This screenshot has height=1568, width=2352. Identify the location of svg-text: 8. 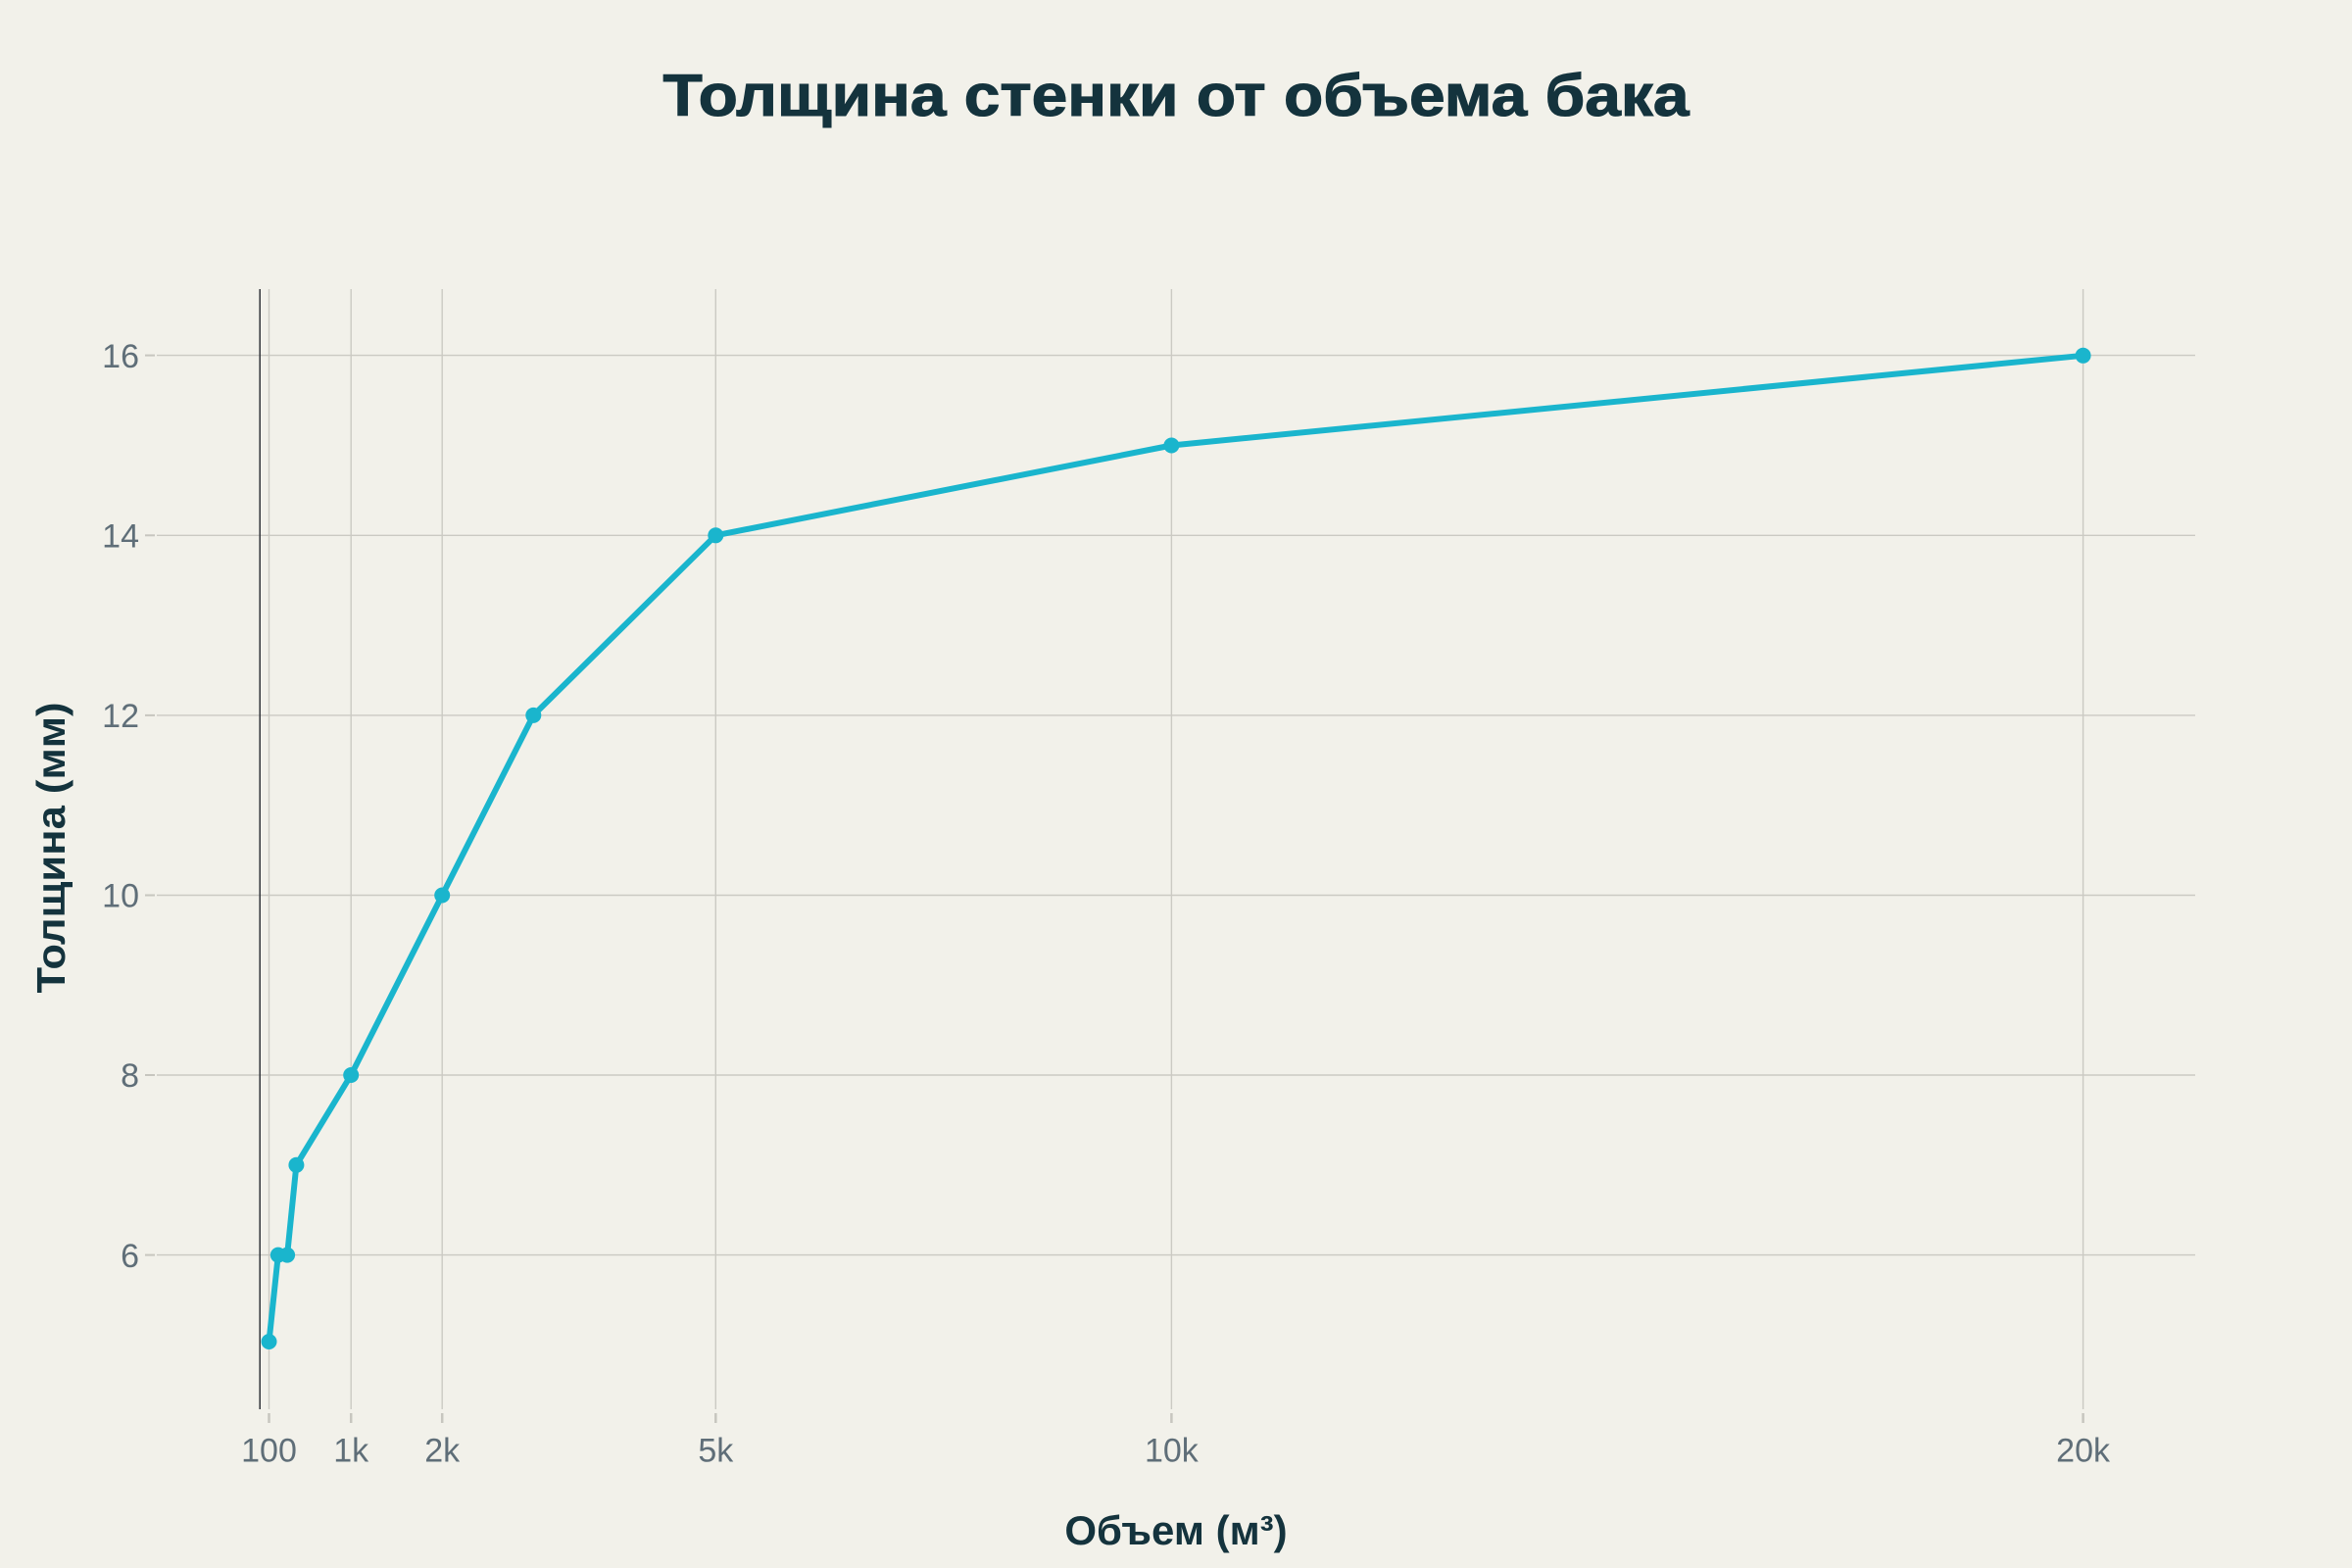
(130, 1076).